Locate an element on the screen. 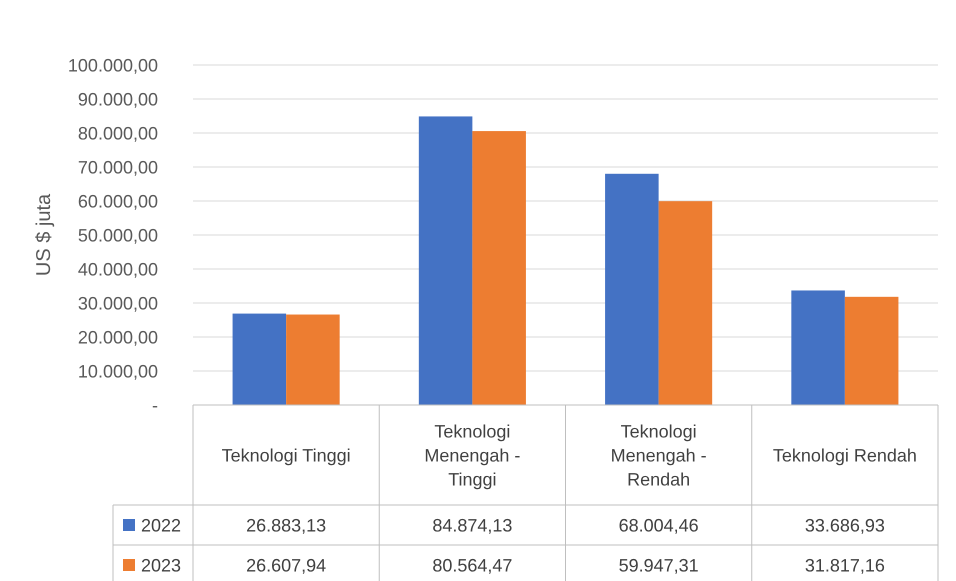 The image size is (956, 581). y-tick-label: 60.000,00 is located at coordinates (118, 201).